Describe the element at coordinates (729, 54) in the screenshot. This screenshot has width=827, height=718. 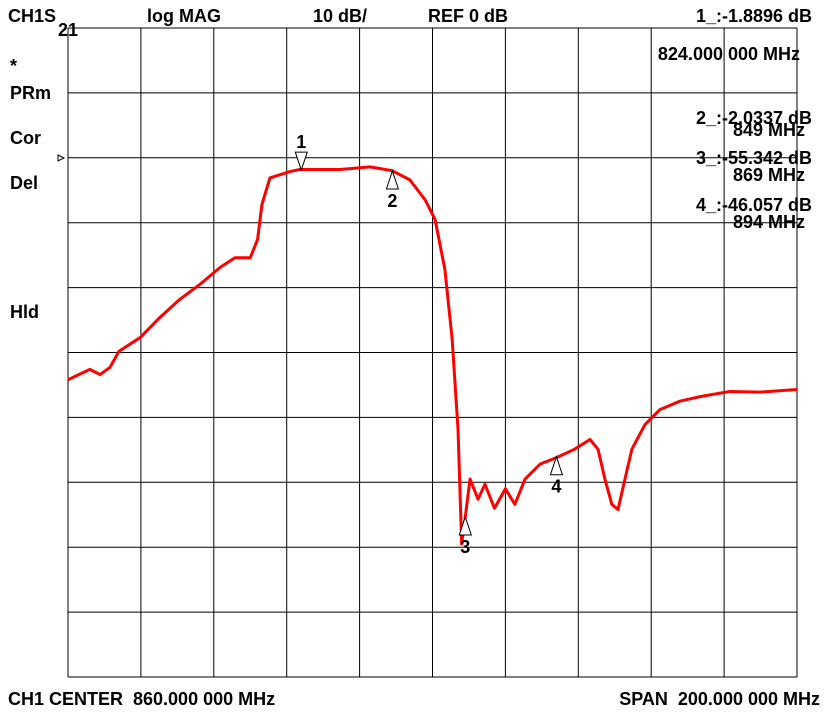
I see `marker-frequency: 824.000 000 MHz` at that location.